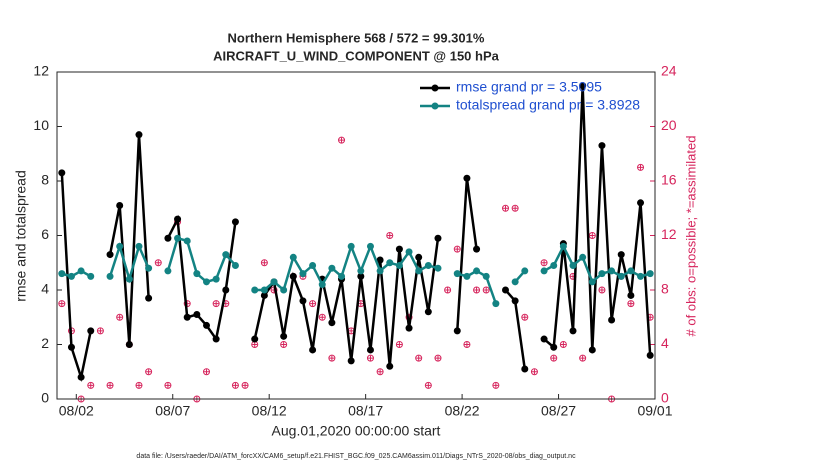 Image resolution: width=830 pixels, height=475 pixels. Describe the element at coordinates (172, 411) in the screenshot. I see `x-tick-label: 08/07` at that location.